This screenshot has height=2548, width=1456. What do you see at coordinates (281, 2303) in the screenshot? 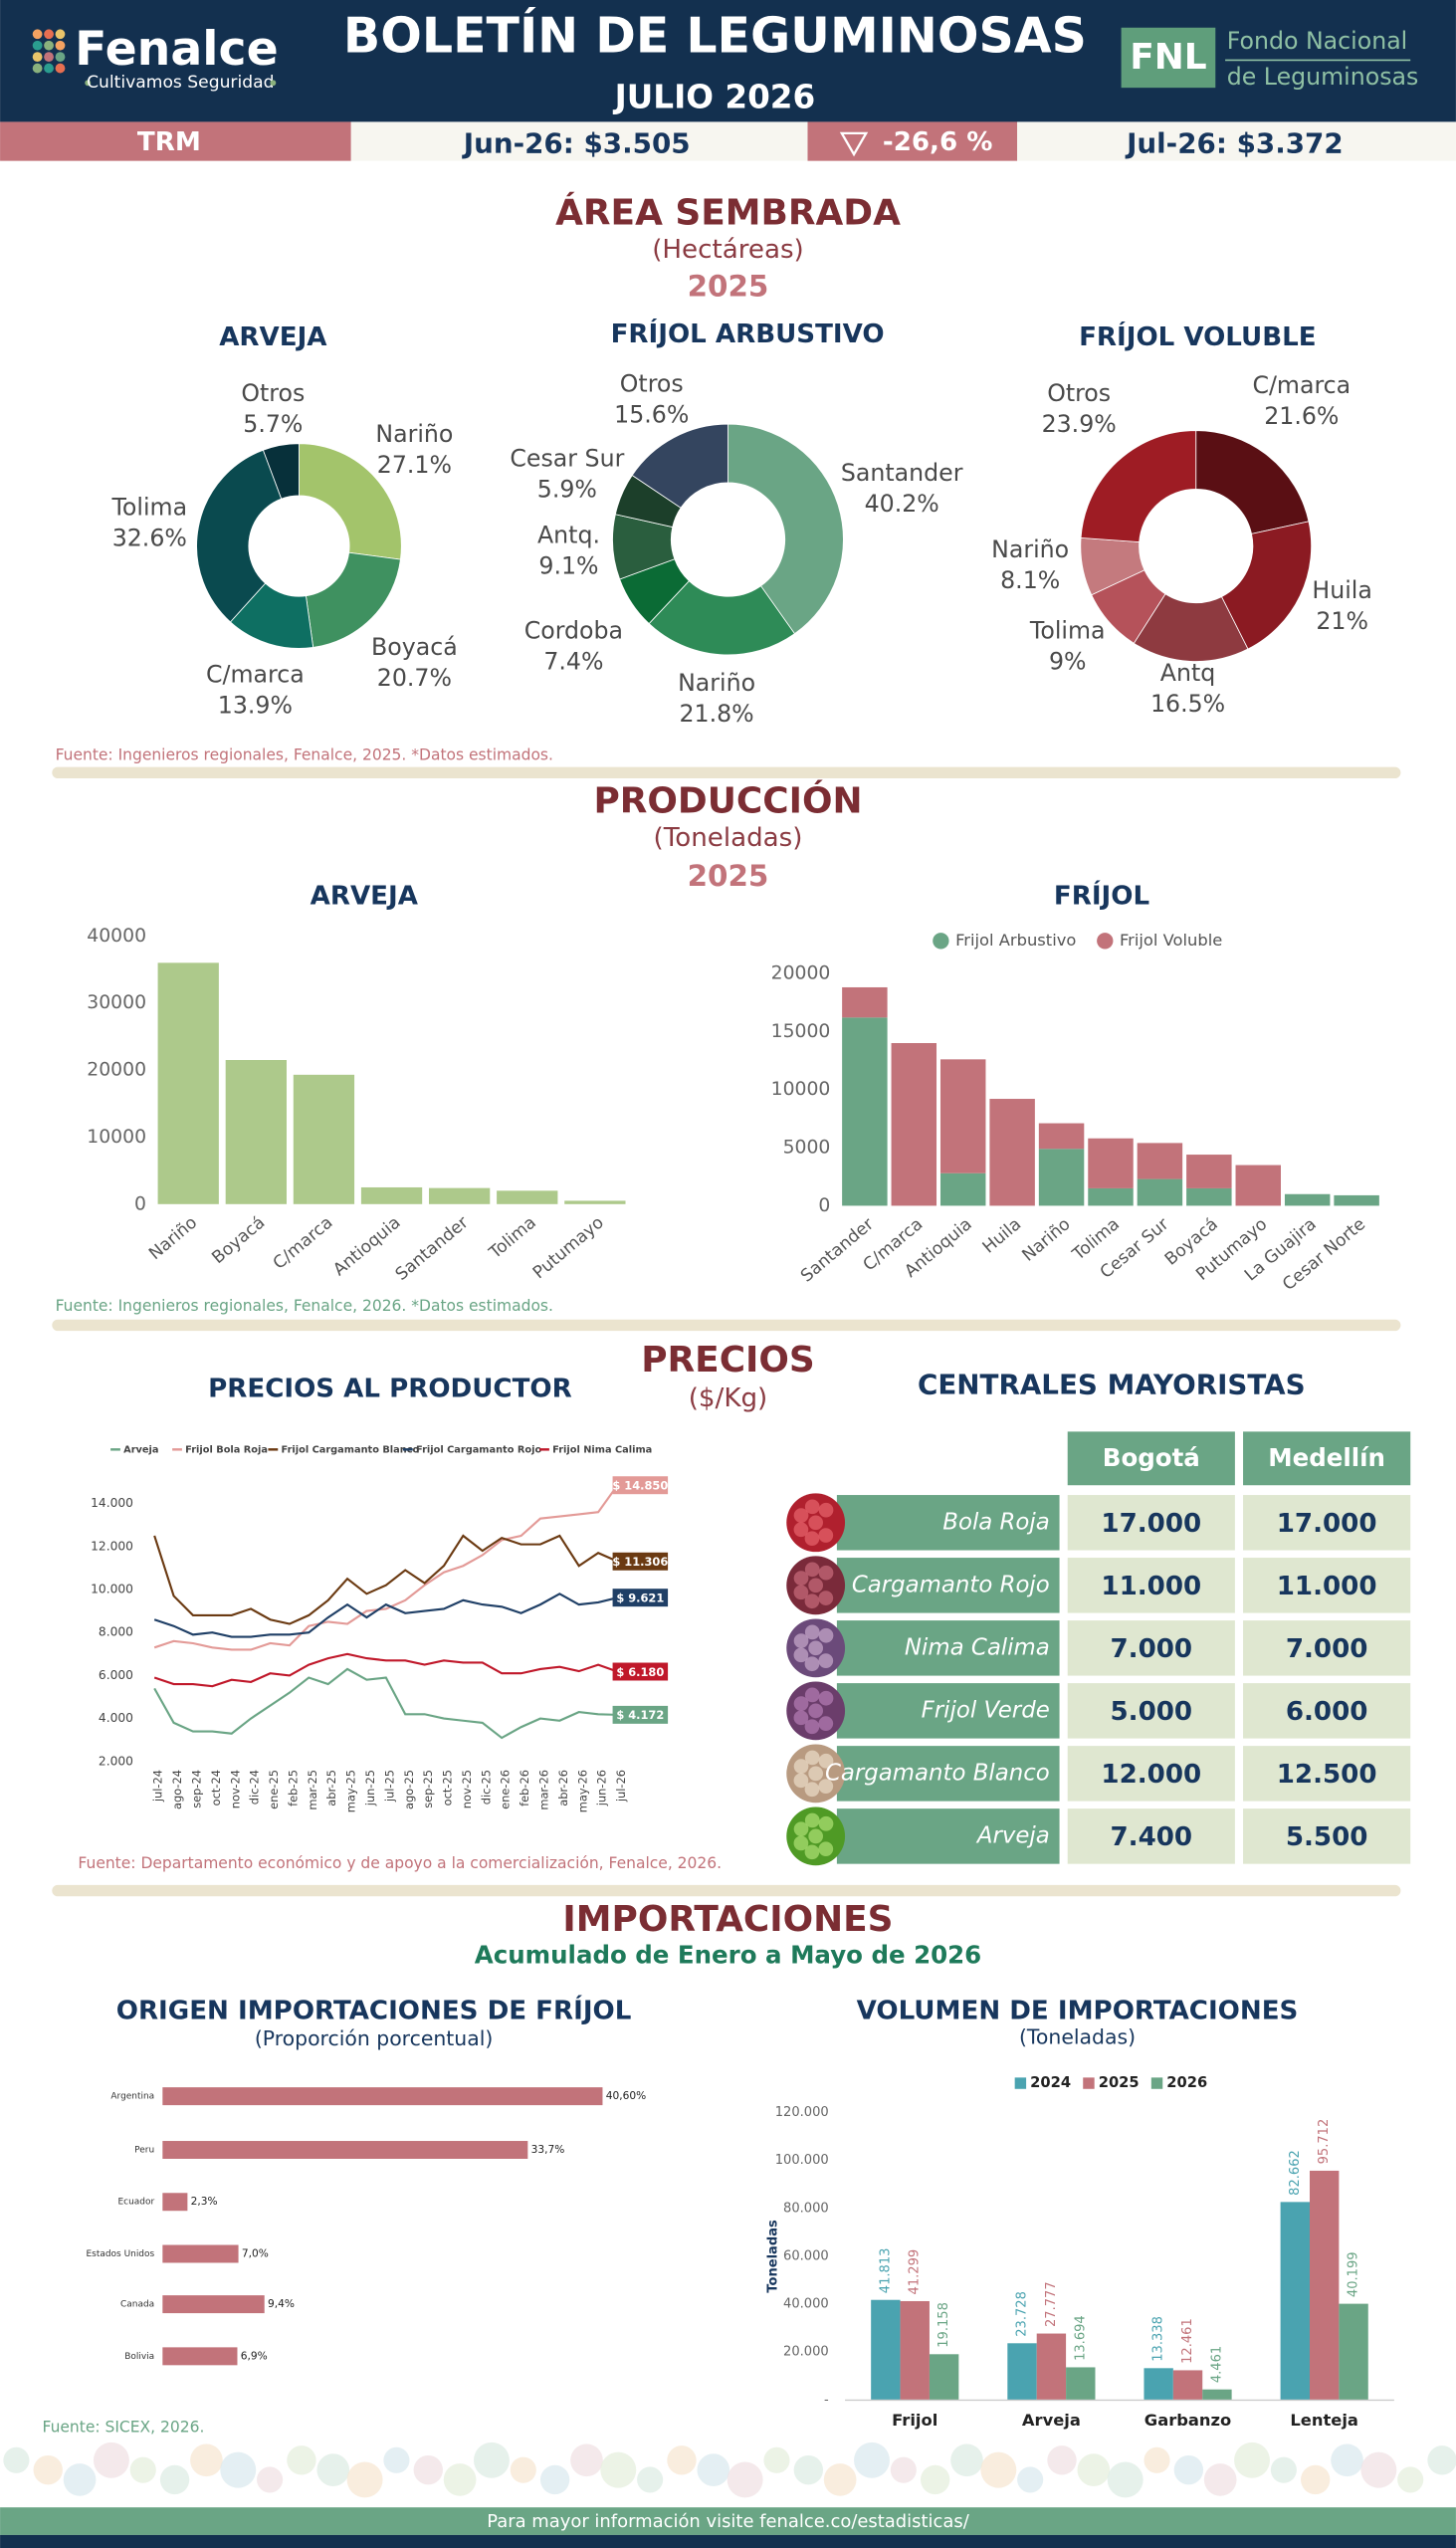
I see `data-label: 9,4%` at bounding box center [281, 2303].